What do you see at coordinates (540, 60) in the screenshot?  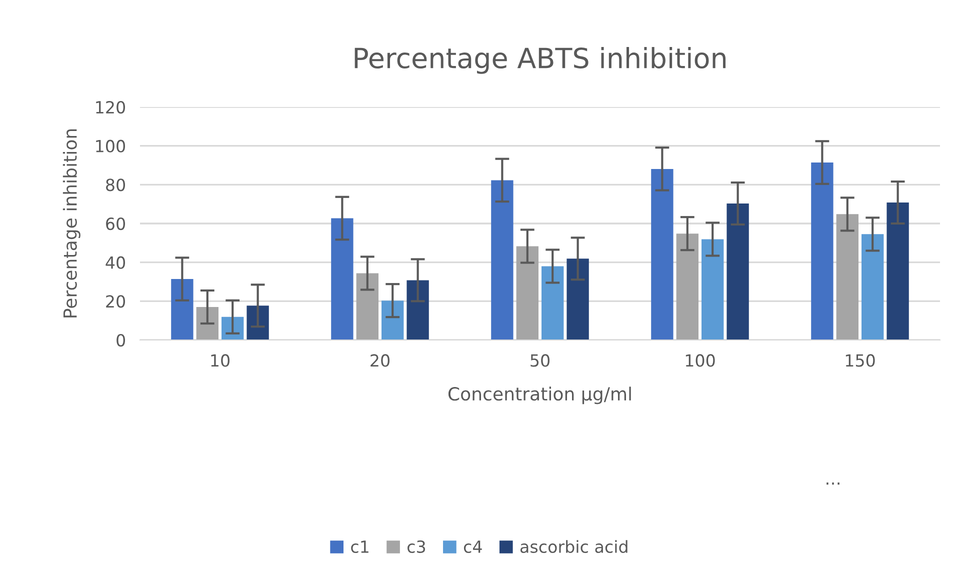 I see `chart-title: Percentage ABTS inhibition` at bounding box center [540, 60].